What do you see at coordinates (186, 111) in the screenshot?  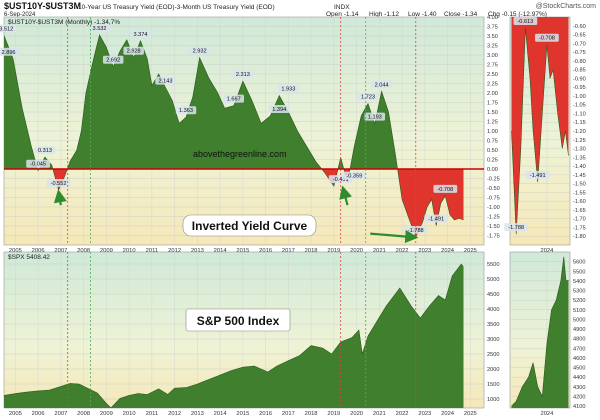 I see `value-label: 1.363` at bounding box center [186, 111].